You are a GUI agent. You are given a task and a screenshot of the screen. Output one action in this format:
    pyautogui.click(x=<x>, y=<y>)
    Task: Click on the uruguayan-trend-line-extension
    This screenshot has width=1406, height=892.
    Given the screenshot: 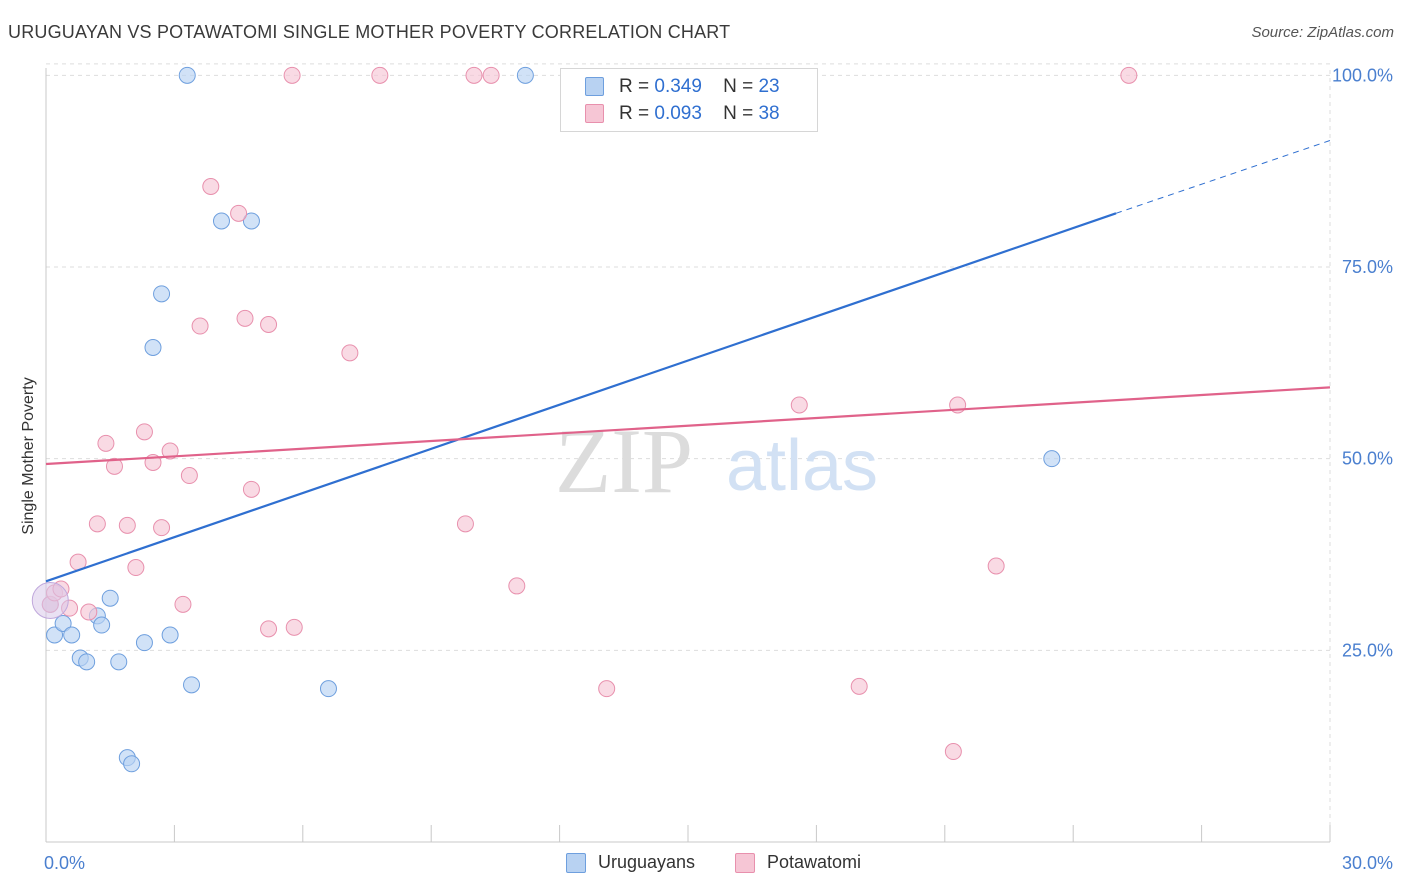 What is the action you would take?
    pyautogui.click(x=1223, y=177)
    